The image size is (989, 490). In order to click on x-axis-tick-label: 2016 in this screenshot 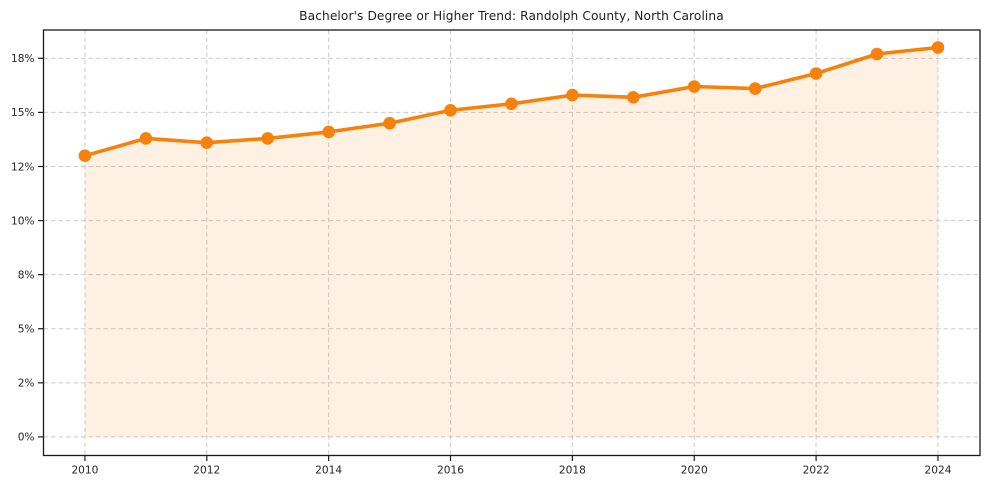, I will do `click(450, 471)`.